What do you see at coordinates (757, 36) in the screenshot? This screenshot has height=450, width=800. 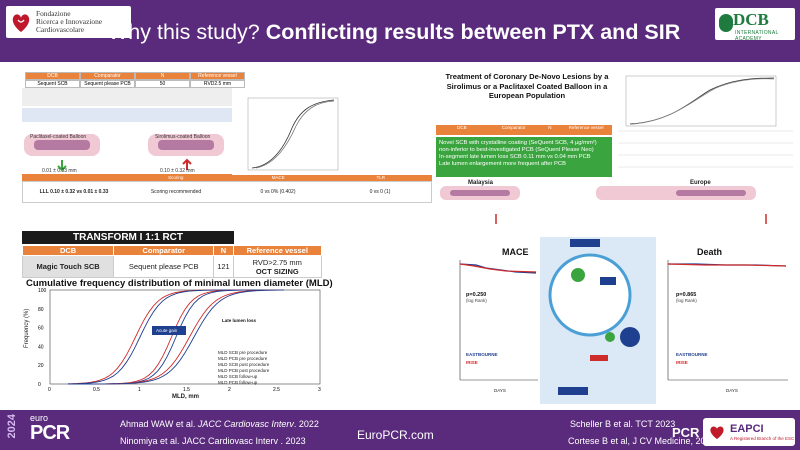 I see `dcb-logo-sub: INTERNATIONAL ACADEMY` at bounding box center [757, 36].